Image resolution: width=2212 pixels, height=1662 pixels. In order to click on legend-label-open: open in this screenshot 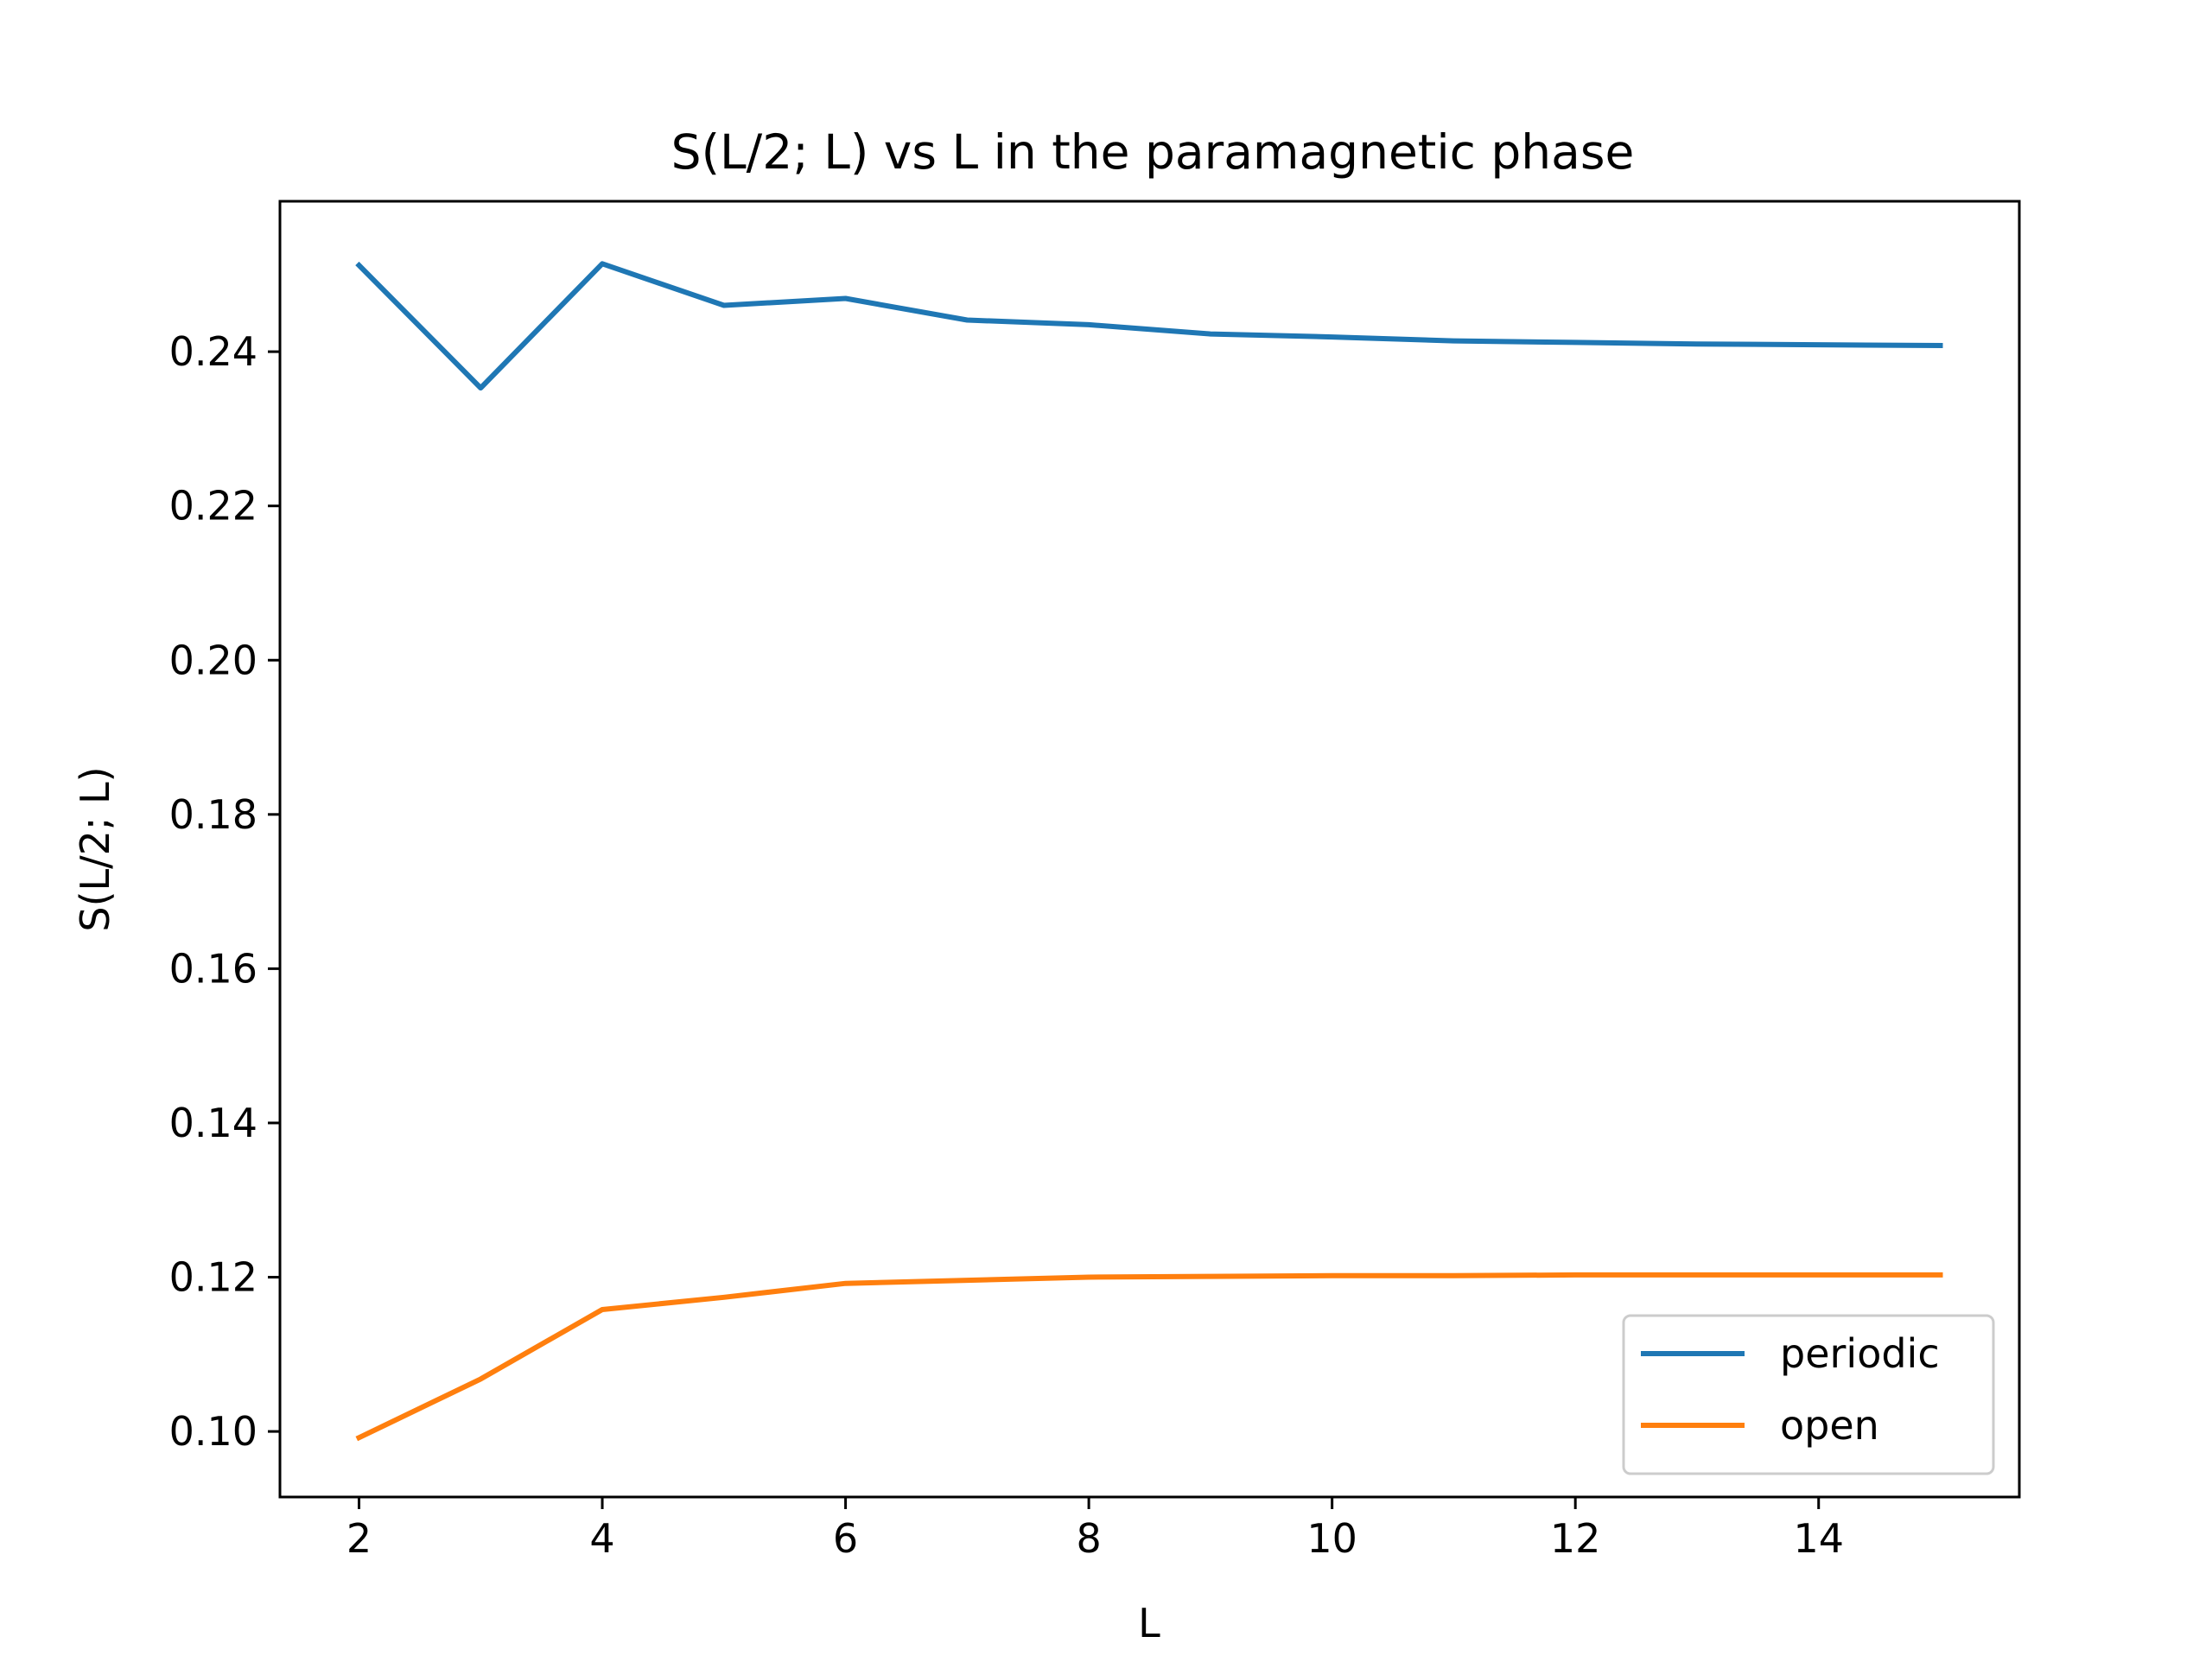, I will do `click(1829, 1425)`.